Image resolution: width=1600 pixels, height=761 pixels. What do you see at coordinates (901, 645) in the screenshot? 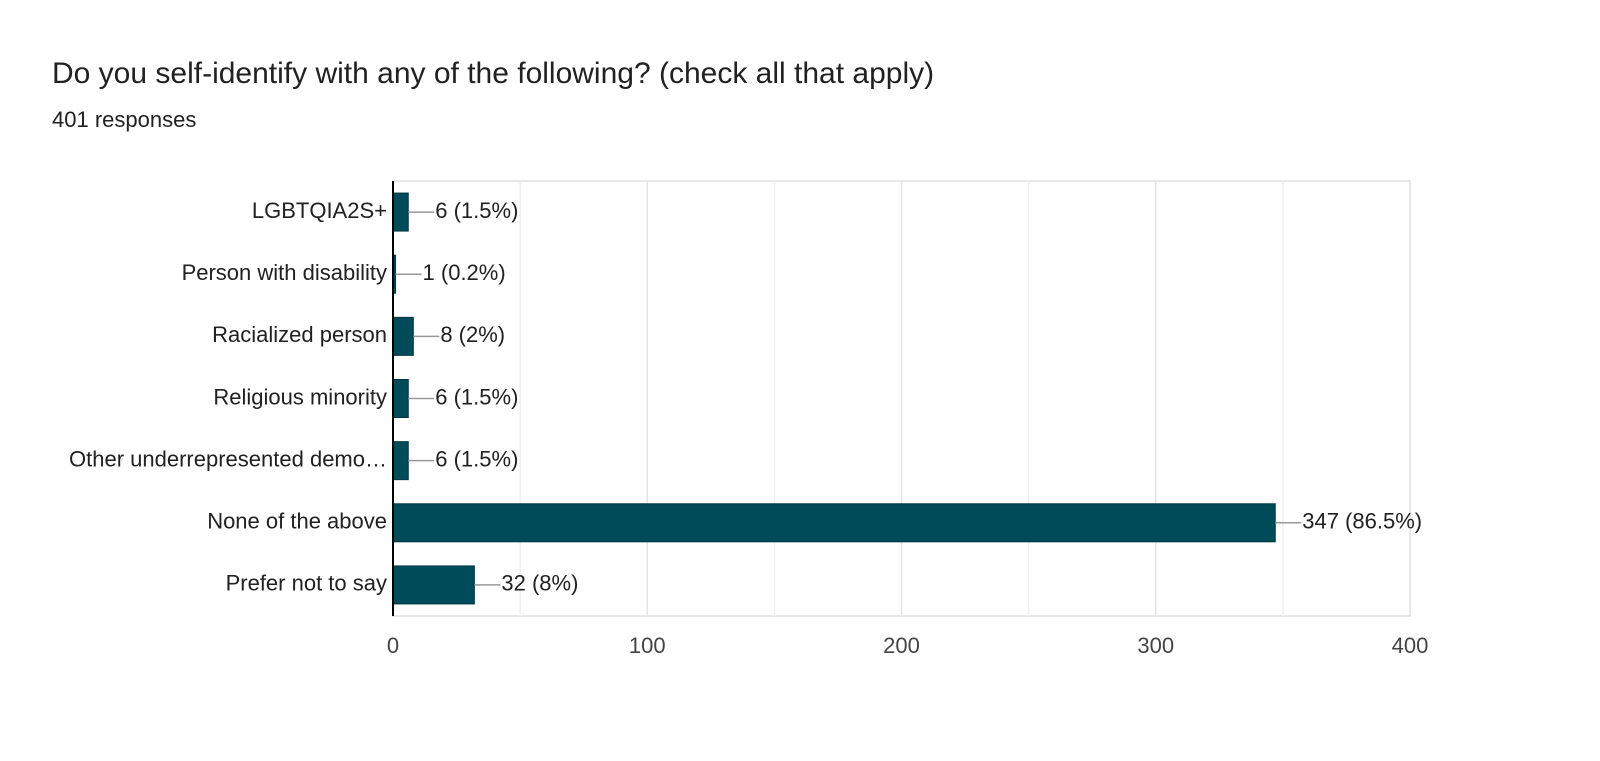
I see `x-tick-label: 200` at bounding box center [901, 645].